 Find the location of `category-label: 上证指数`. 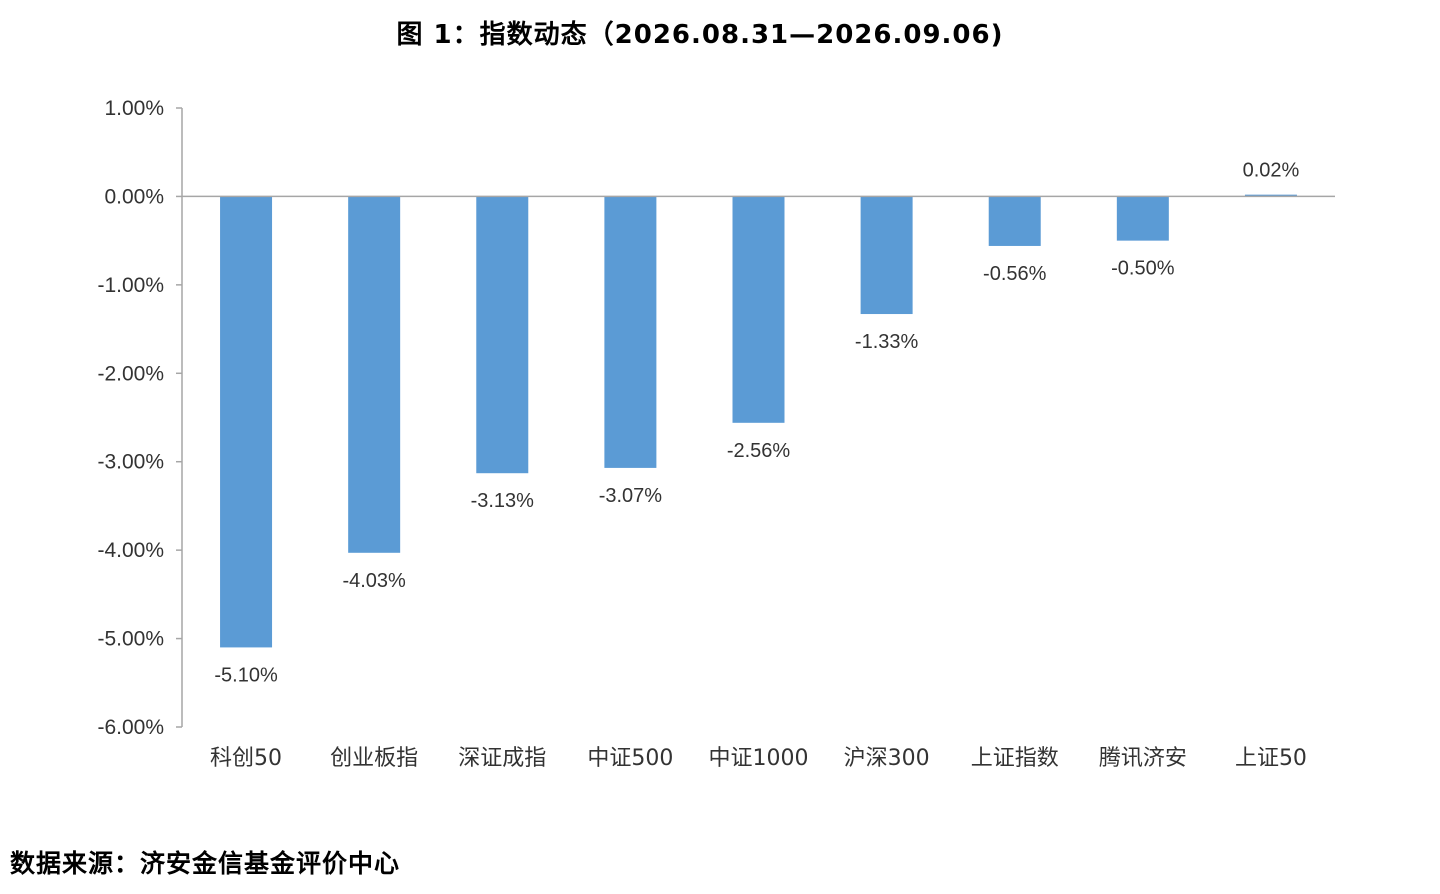

category-label: 上证指数 is located at coordinates (1015, 758).